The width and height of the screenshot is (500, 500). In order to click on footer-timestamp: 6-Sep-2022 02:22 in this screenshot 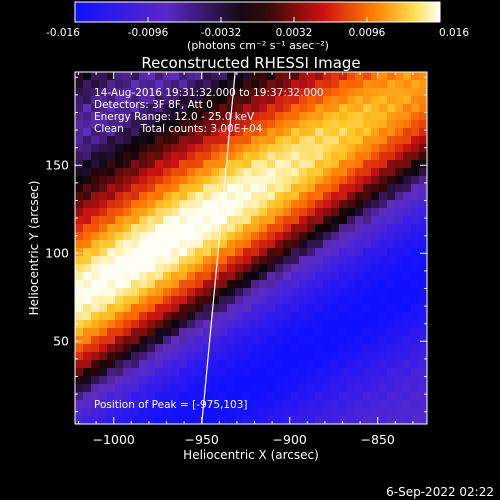, I will do `click(440, 492)`.